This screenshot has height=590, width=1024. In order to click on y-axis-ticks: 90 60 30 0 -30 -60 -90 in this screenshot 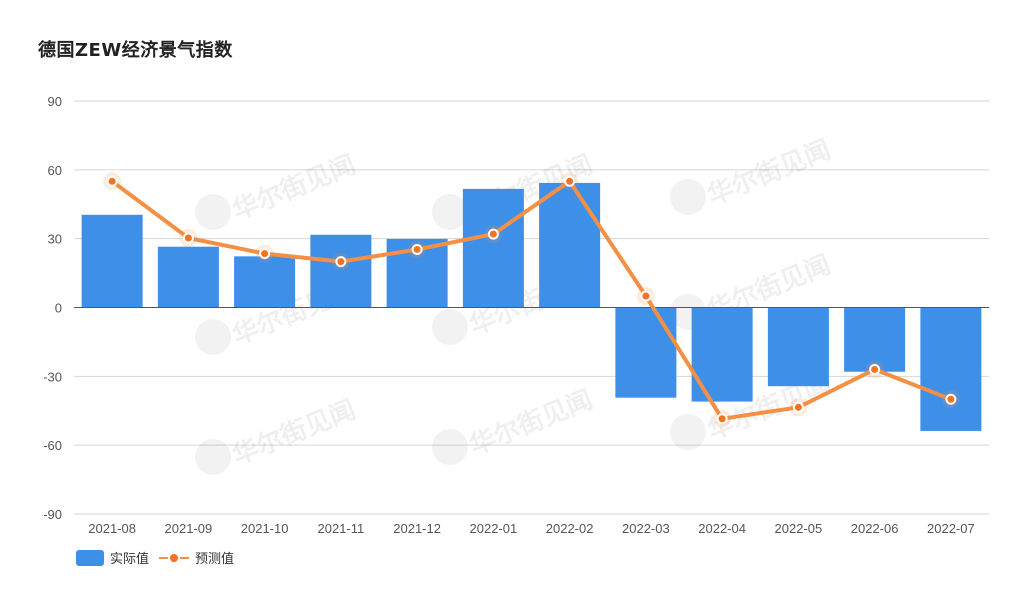, I will do `click(52, 308)`.